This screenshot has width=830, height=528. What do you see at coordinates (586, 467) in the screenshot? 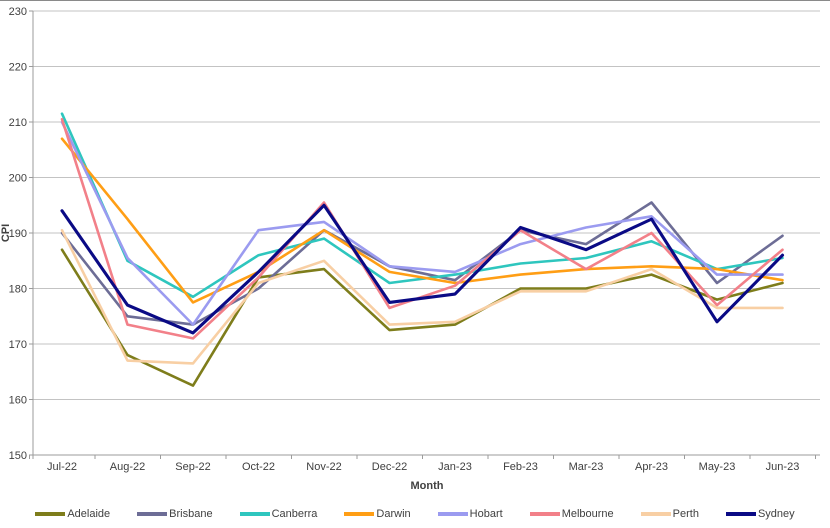
I see `x-tick-label: Mar-23` at bounding box center [586, 467].